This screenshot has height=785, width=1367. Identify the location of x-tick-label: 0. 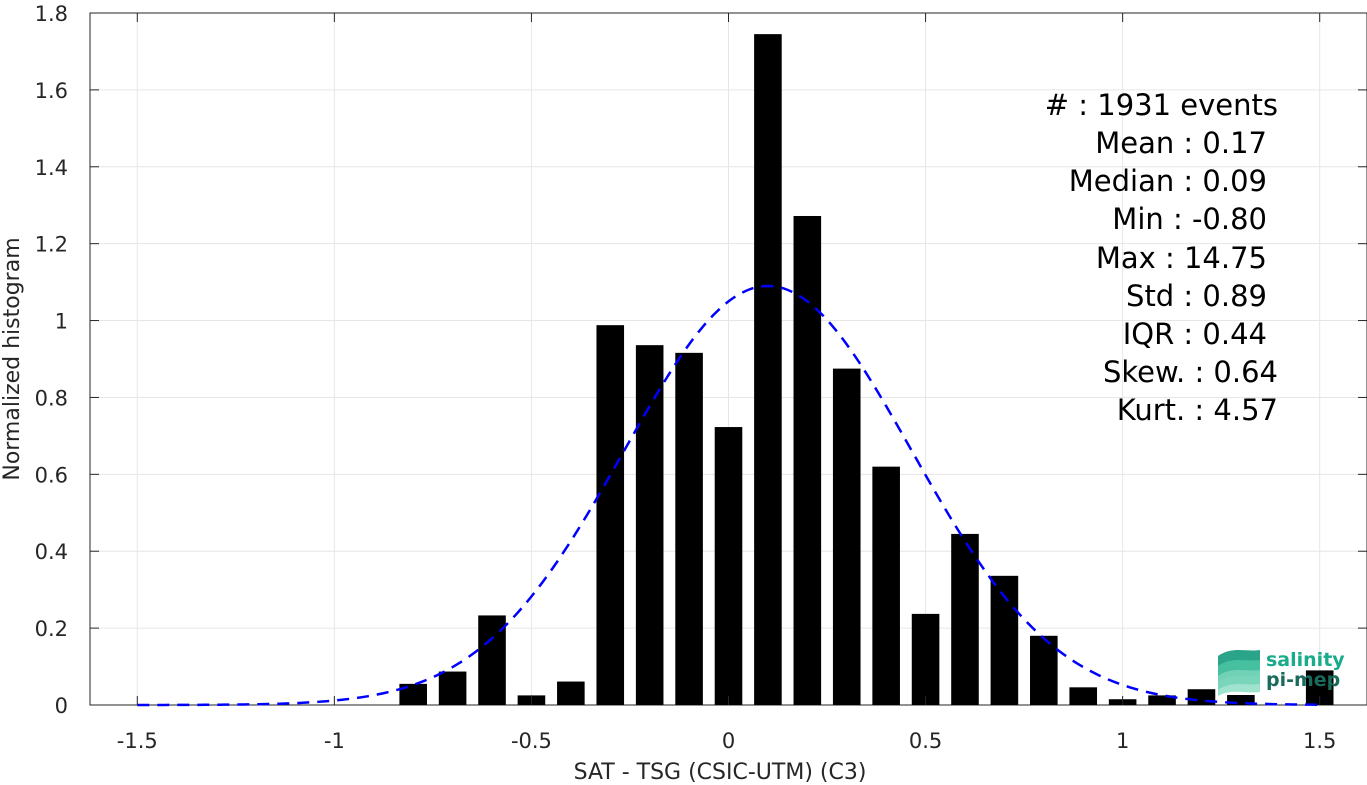
(728, 741).